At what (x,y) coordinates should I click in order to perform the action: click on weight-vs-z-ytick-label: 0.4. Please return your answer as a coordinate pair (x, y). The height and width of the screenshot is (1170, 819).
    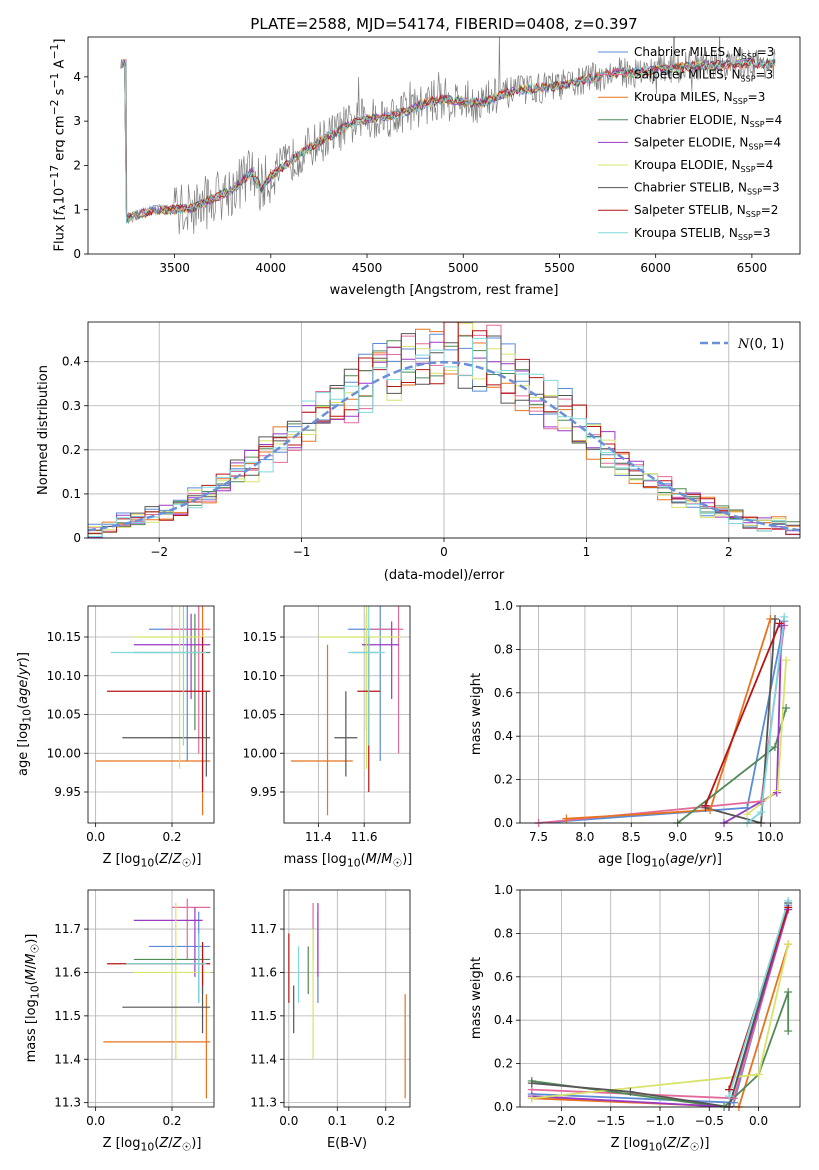
    Looking at the image, I should click on (503, 1020).